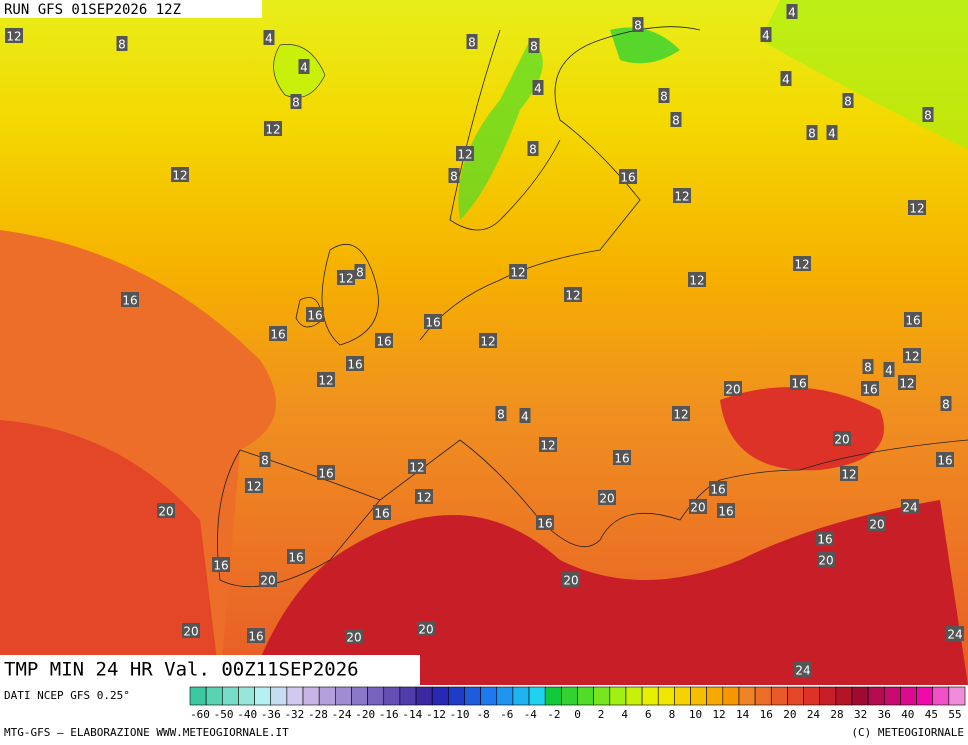 This screenshot has width=968, height=745. What do you see at coordinates (648, 714) in the screenshot?
I see `legend-tick-label: 6` at bounding box center [648, 714].